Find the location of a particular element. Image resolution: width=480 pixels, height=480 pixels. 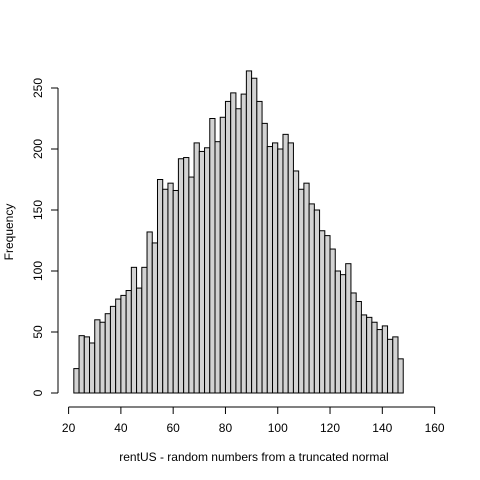

x-tick-label: 100 is located at coordinates (278, 428).